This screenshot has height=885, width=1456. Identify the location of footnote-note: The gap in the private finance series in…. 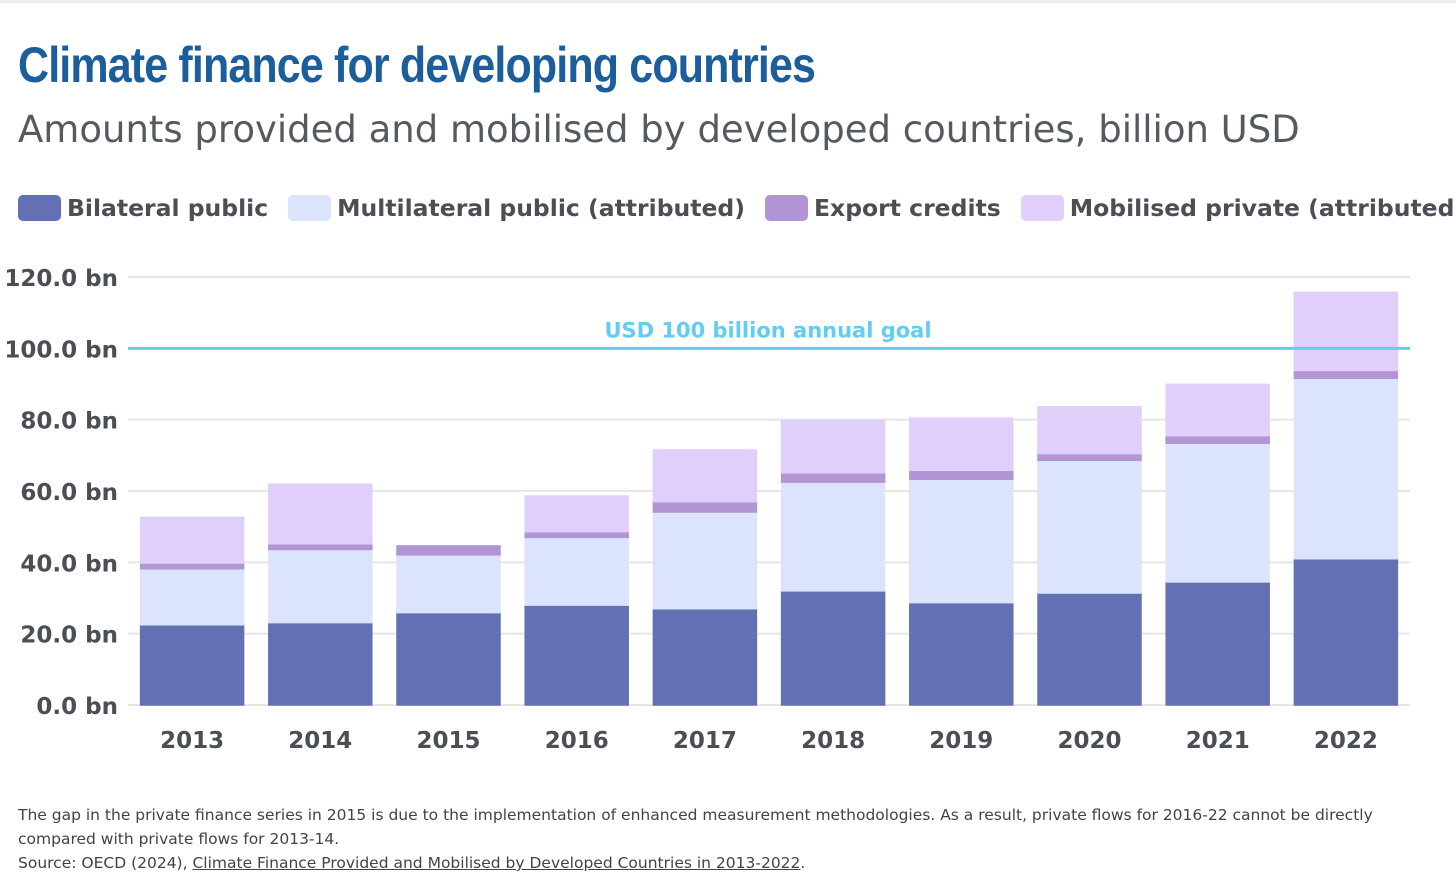
(695, 827).